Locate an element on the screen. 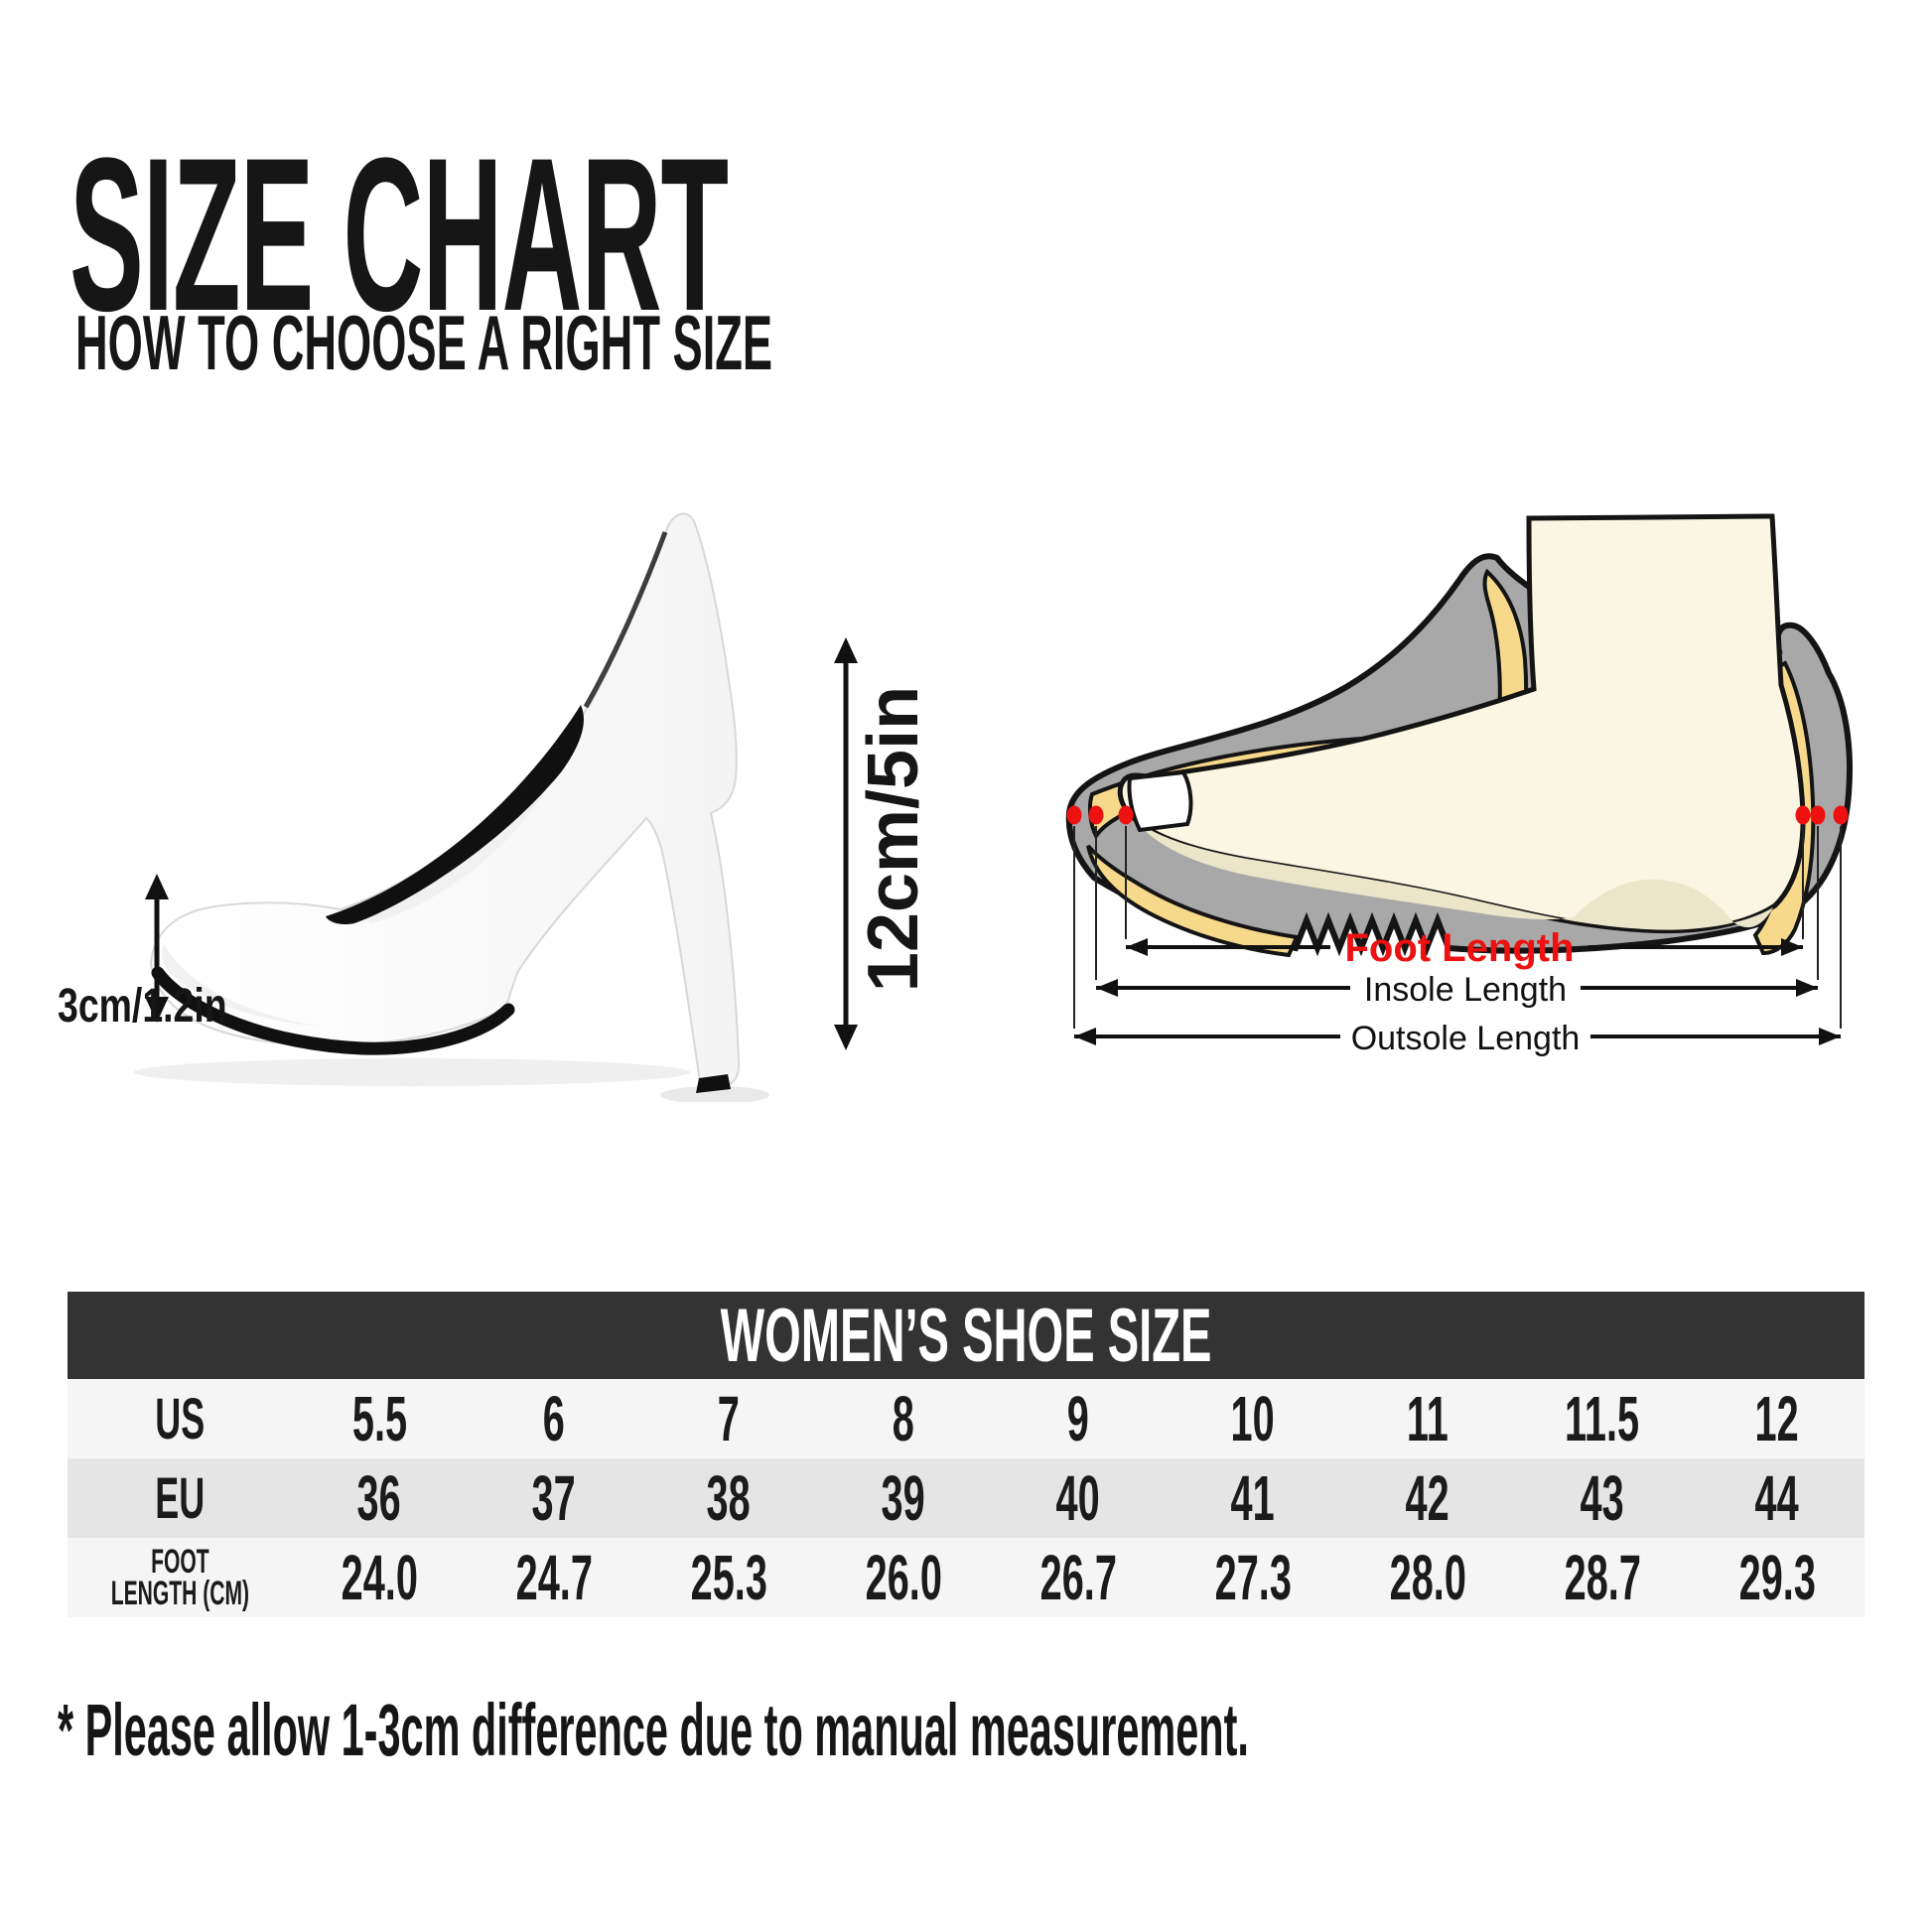 Image resolution: width=1932 pixels, height=1932 pixels. table-cell: 26.0 is located at coordinates (903, 1578).